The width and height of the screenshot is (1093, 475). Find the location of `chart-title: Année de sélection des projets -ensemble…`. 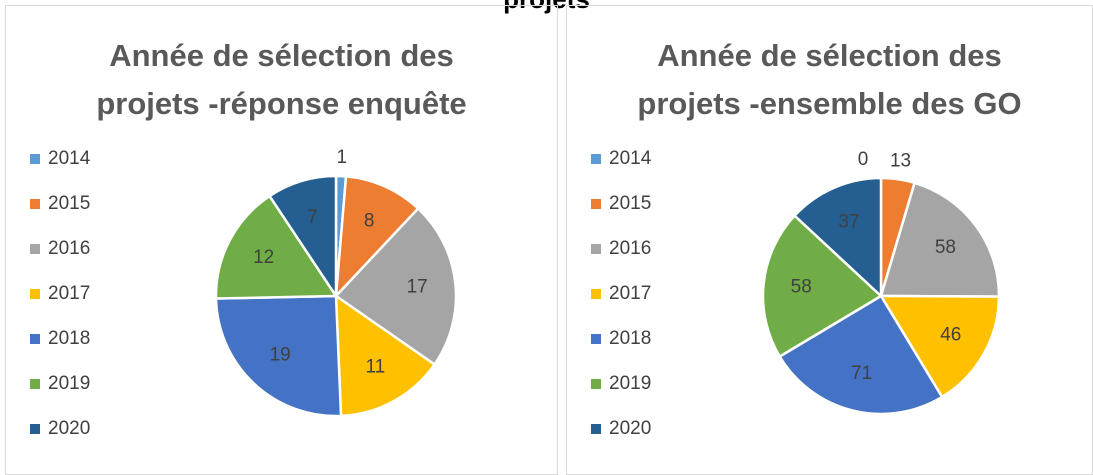

chart-title: Année de sélection des projets -ensemble… is located at coordinates (829, 79).